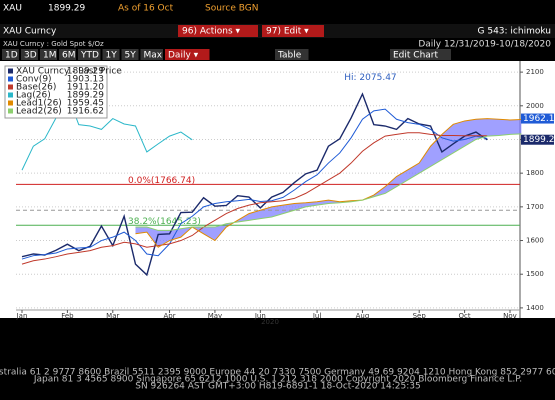  Describe the element at coordinates (39, 112) in the screenshot. I see `legend-label: Lead2(26)` at that location.